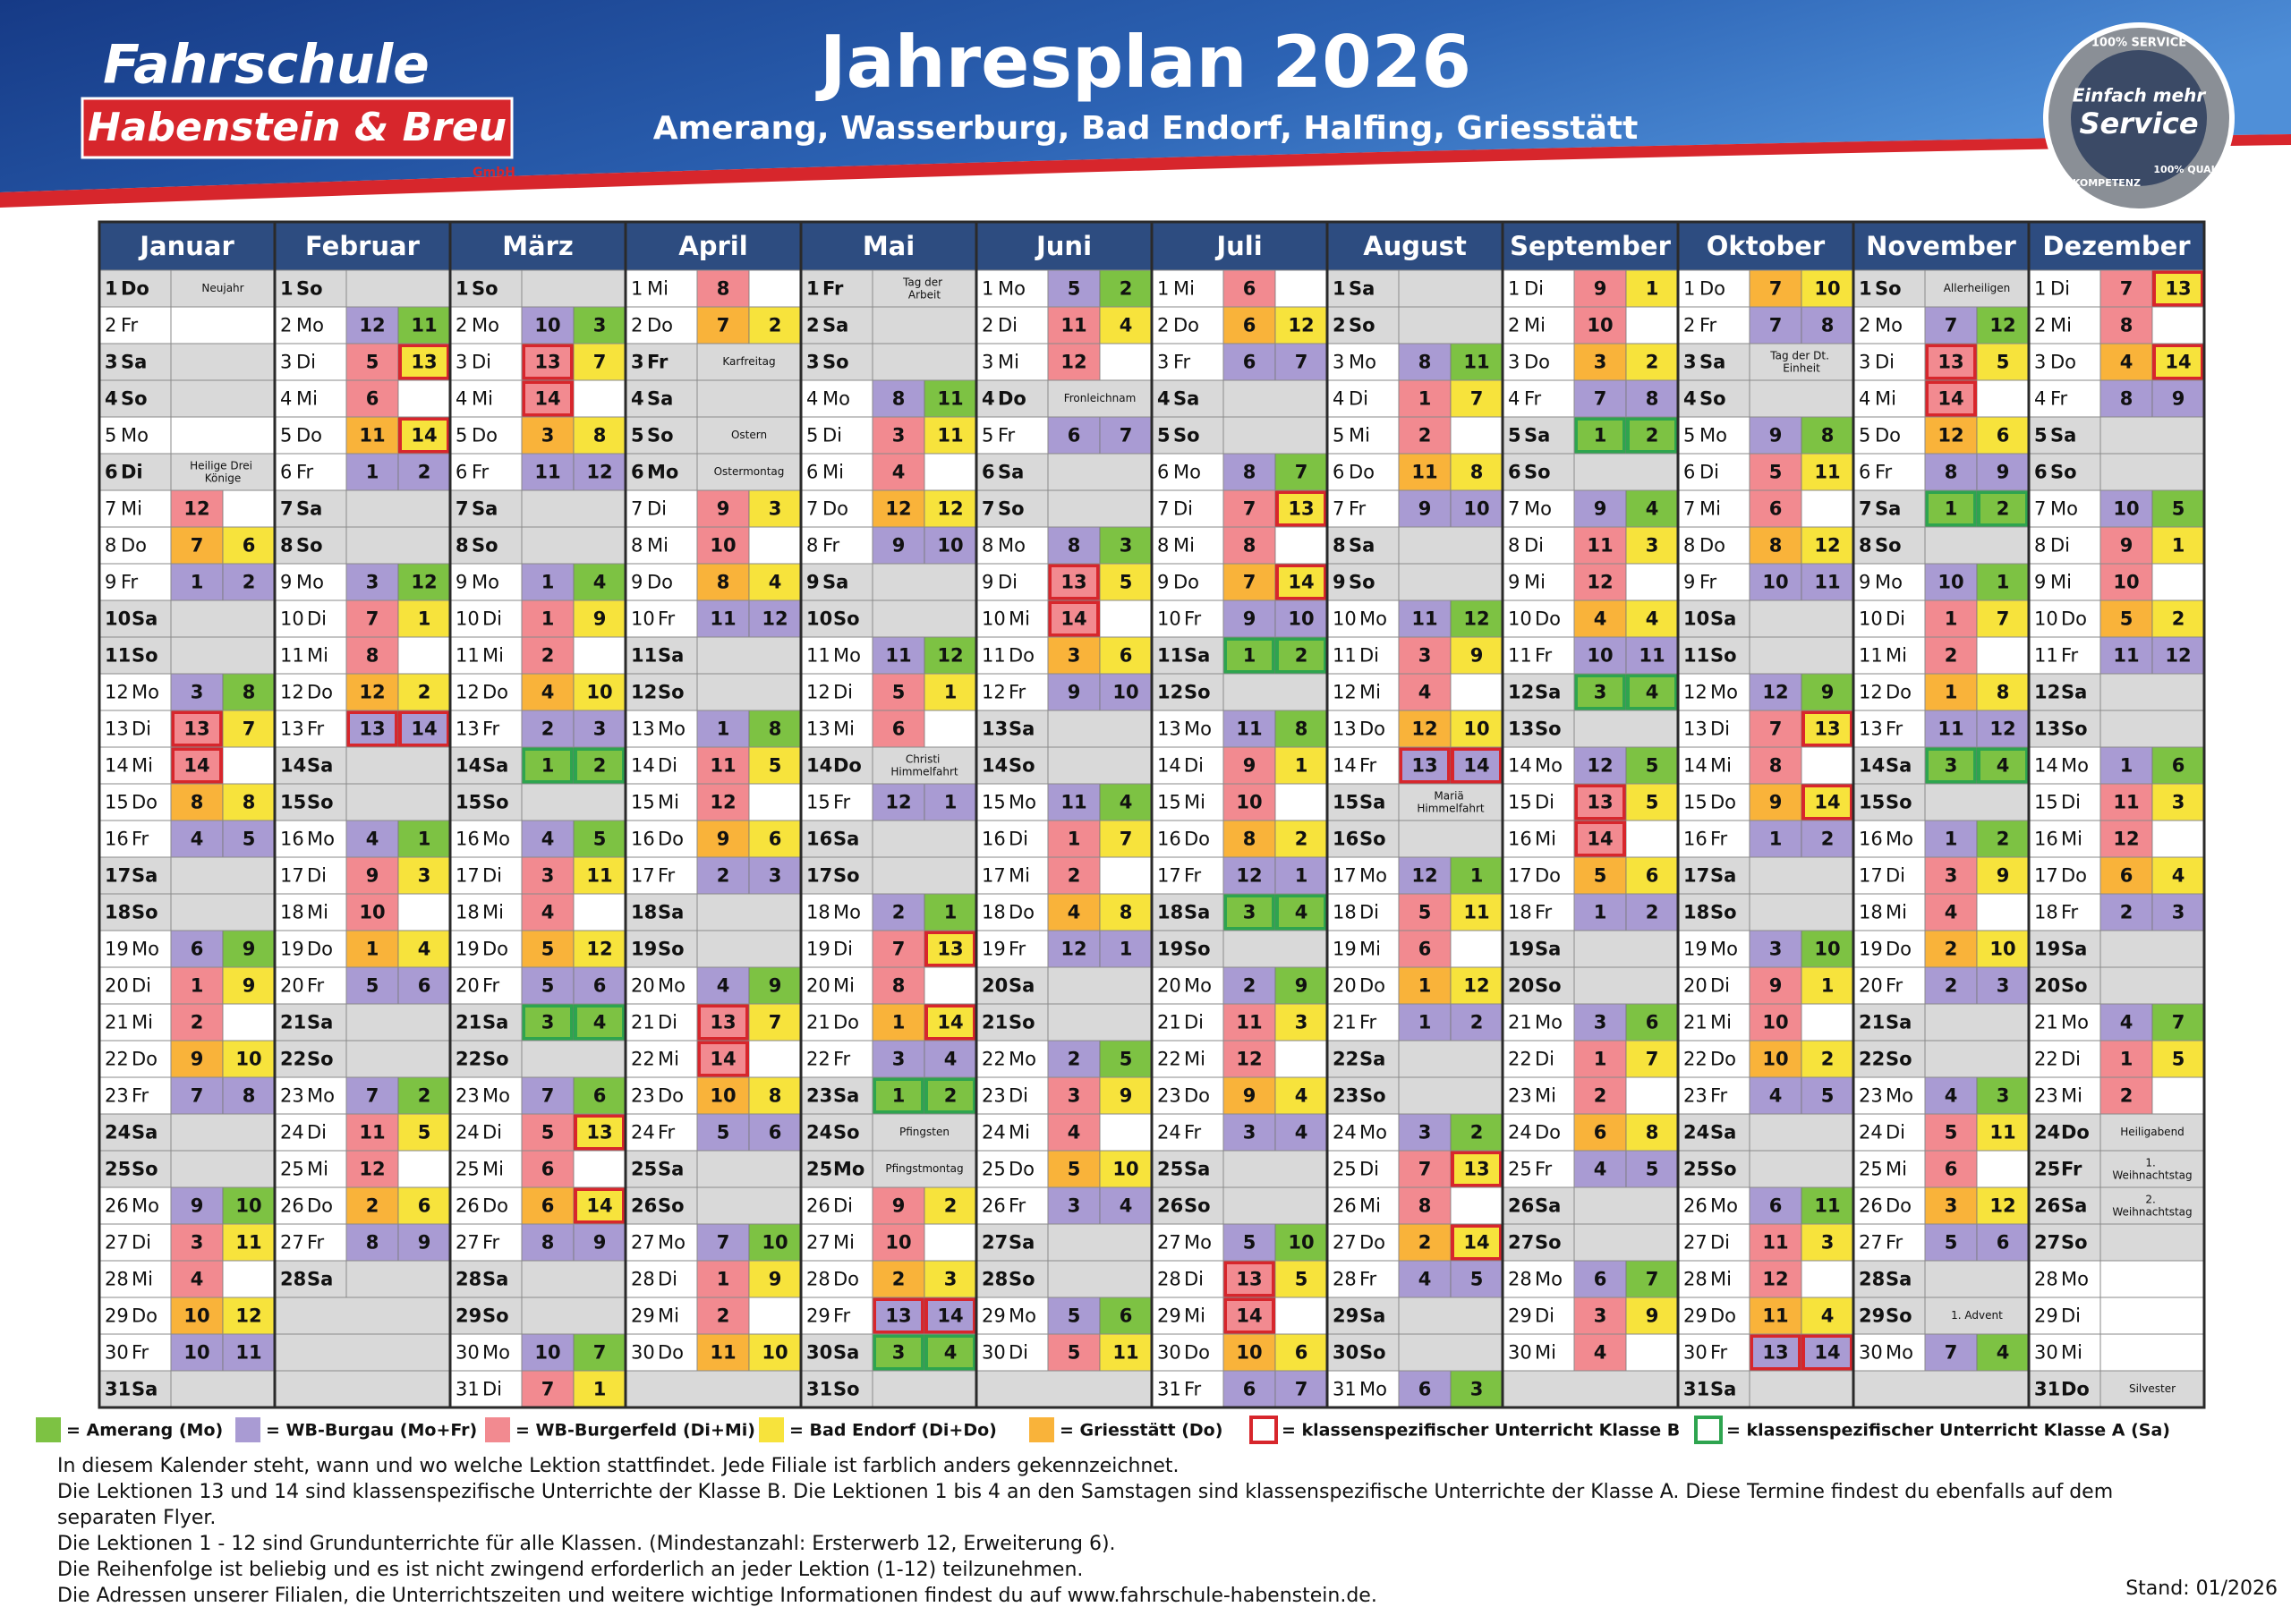 The height and width of the screenshot is (1624, 2291). Describe the element at coordinates (1600, 289) in the screenshot. I see `lesson-number: 9` at that location.